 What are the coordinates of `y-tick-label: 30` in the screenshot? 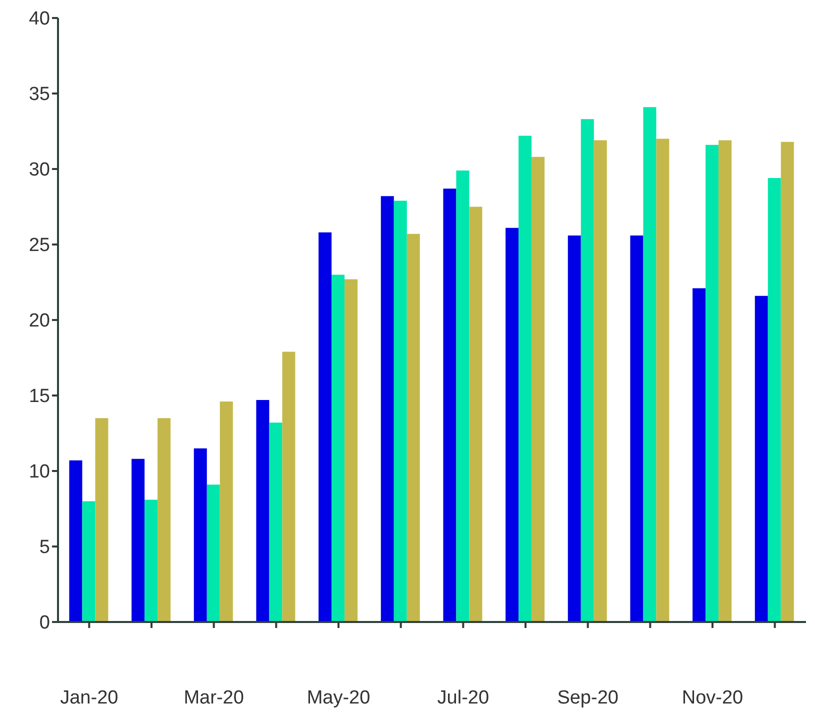 It's located at (39, 170).